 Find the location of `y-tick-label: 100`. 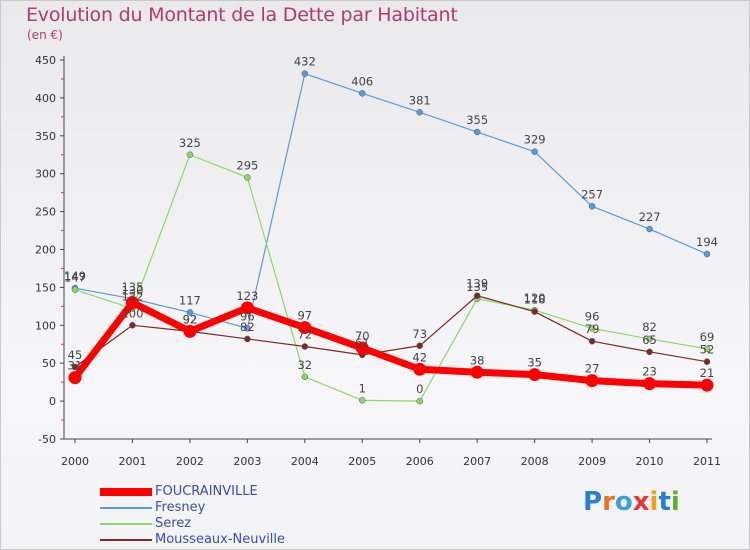

y-tick-label: 100 is located at coordinates (45, 325).